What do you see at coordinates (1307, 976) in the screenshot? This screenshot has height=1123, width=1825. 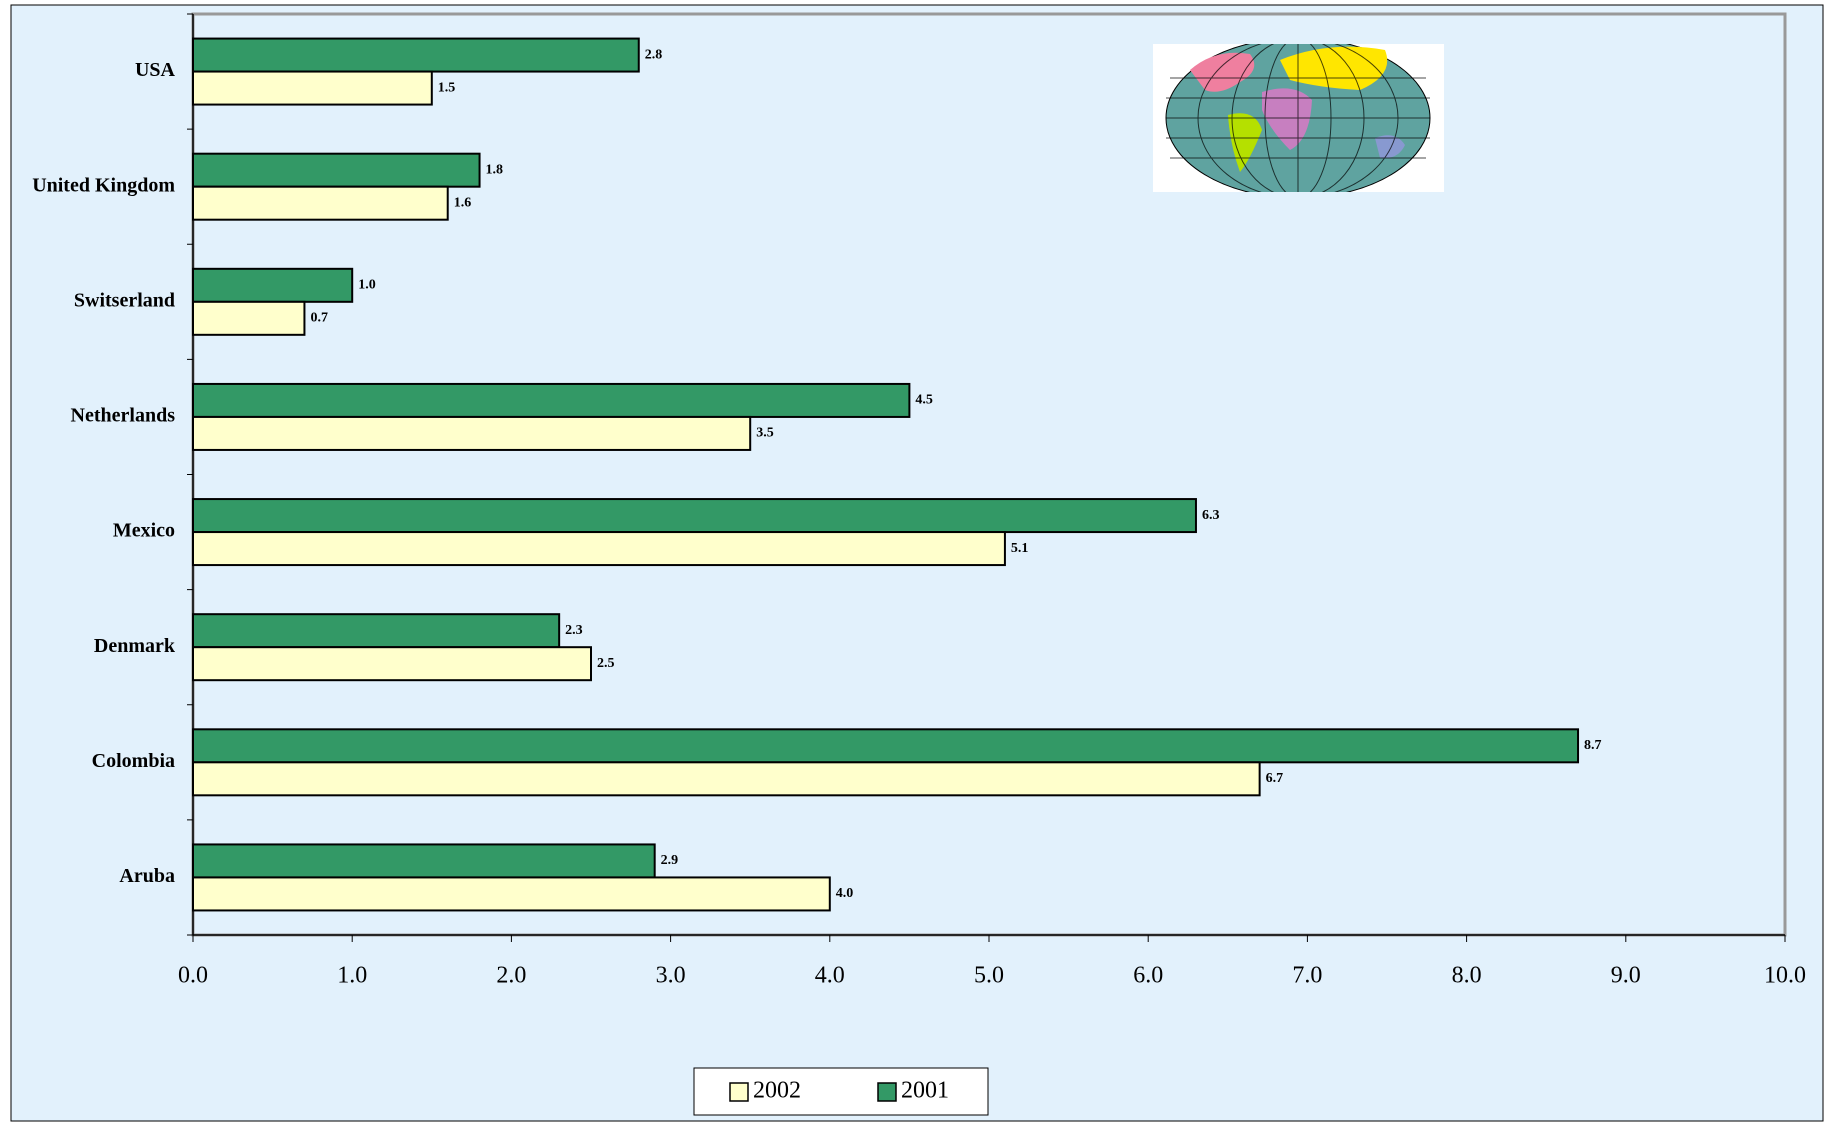 I see `x-tick-label: 7.0` at bounding box center [1307, 976].